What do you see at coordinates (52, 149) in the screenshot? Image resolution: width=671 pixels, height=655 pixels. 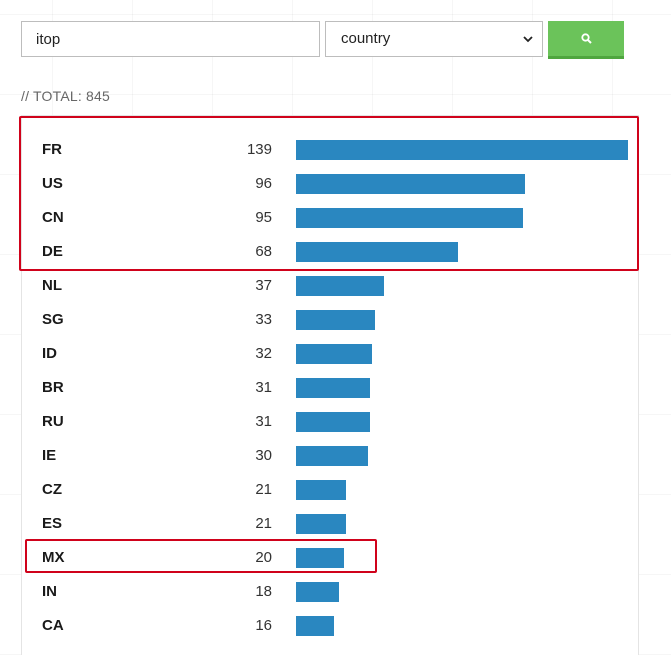 I see `country-code: FR` at bounding box center [52, 149].